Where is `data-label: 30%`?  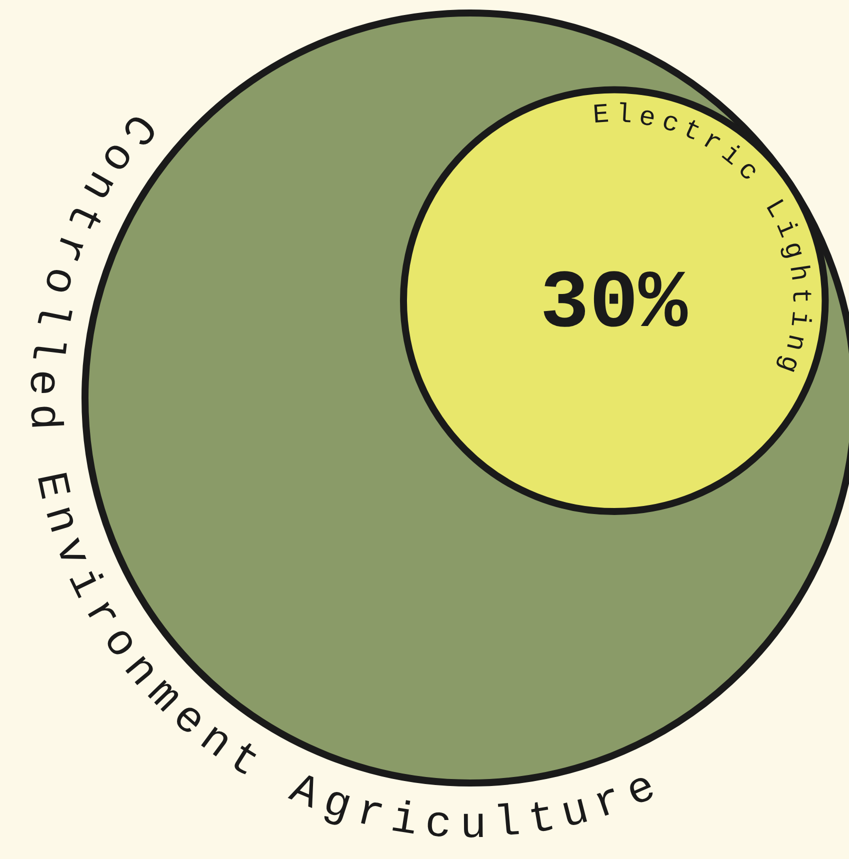 data-label: 30% is located at coordinates (614, 304).